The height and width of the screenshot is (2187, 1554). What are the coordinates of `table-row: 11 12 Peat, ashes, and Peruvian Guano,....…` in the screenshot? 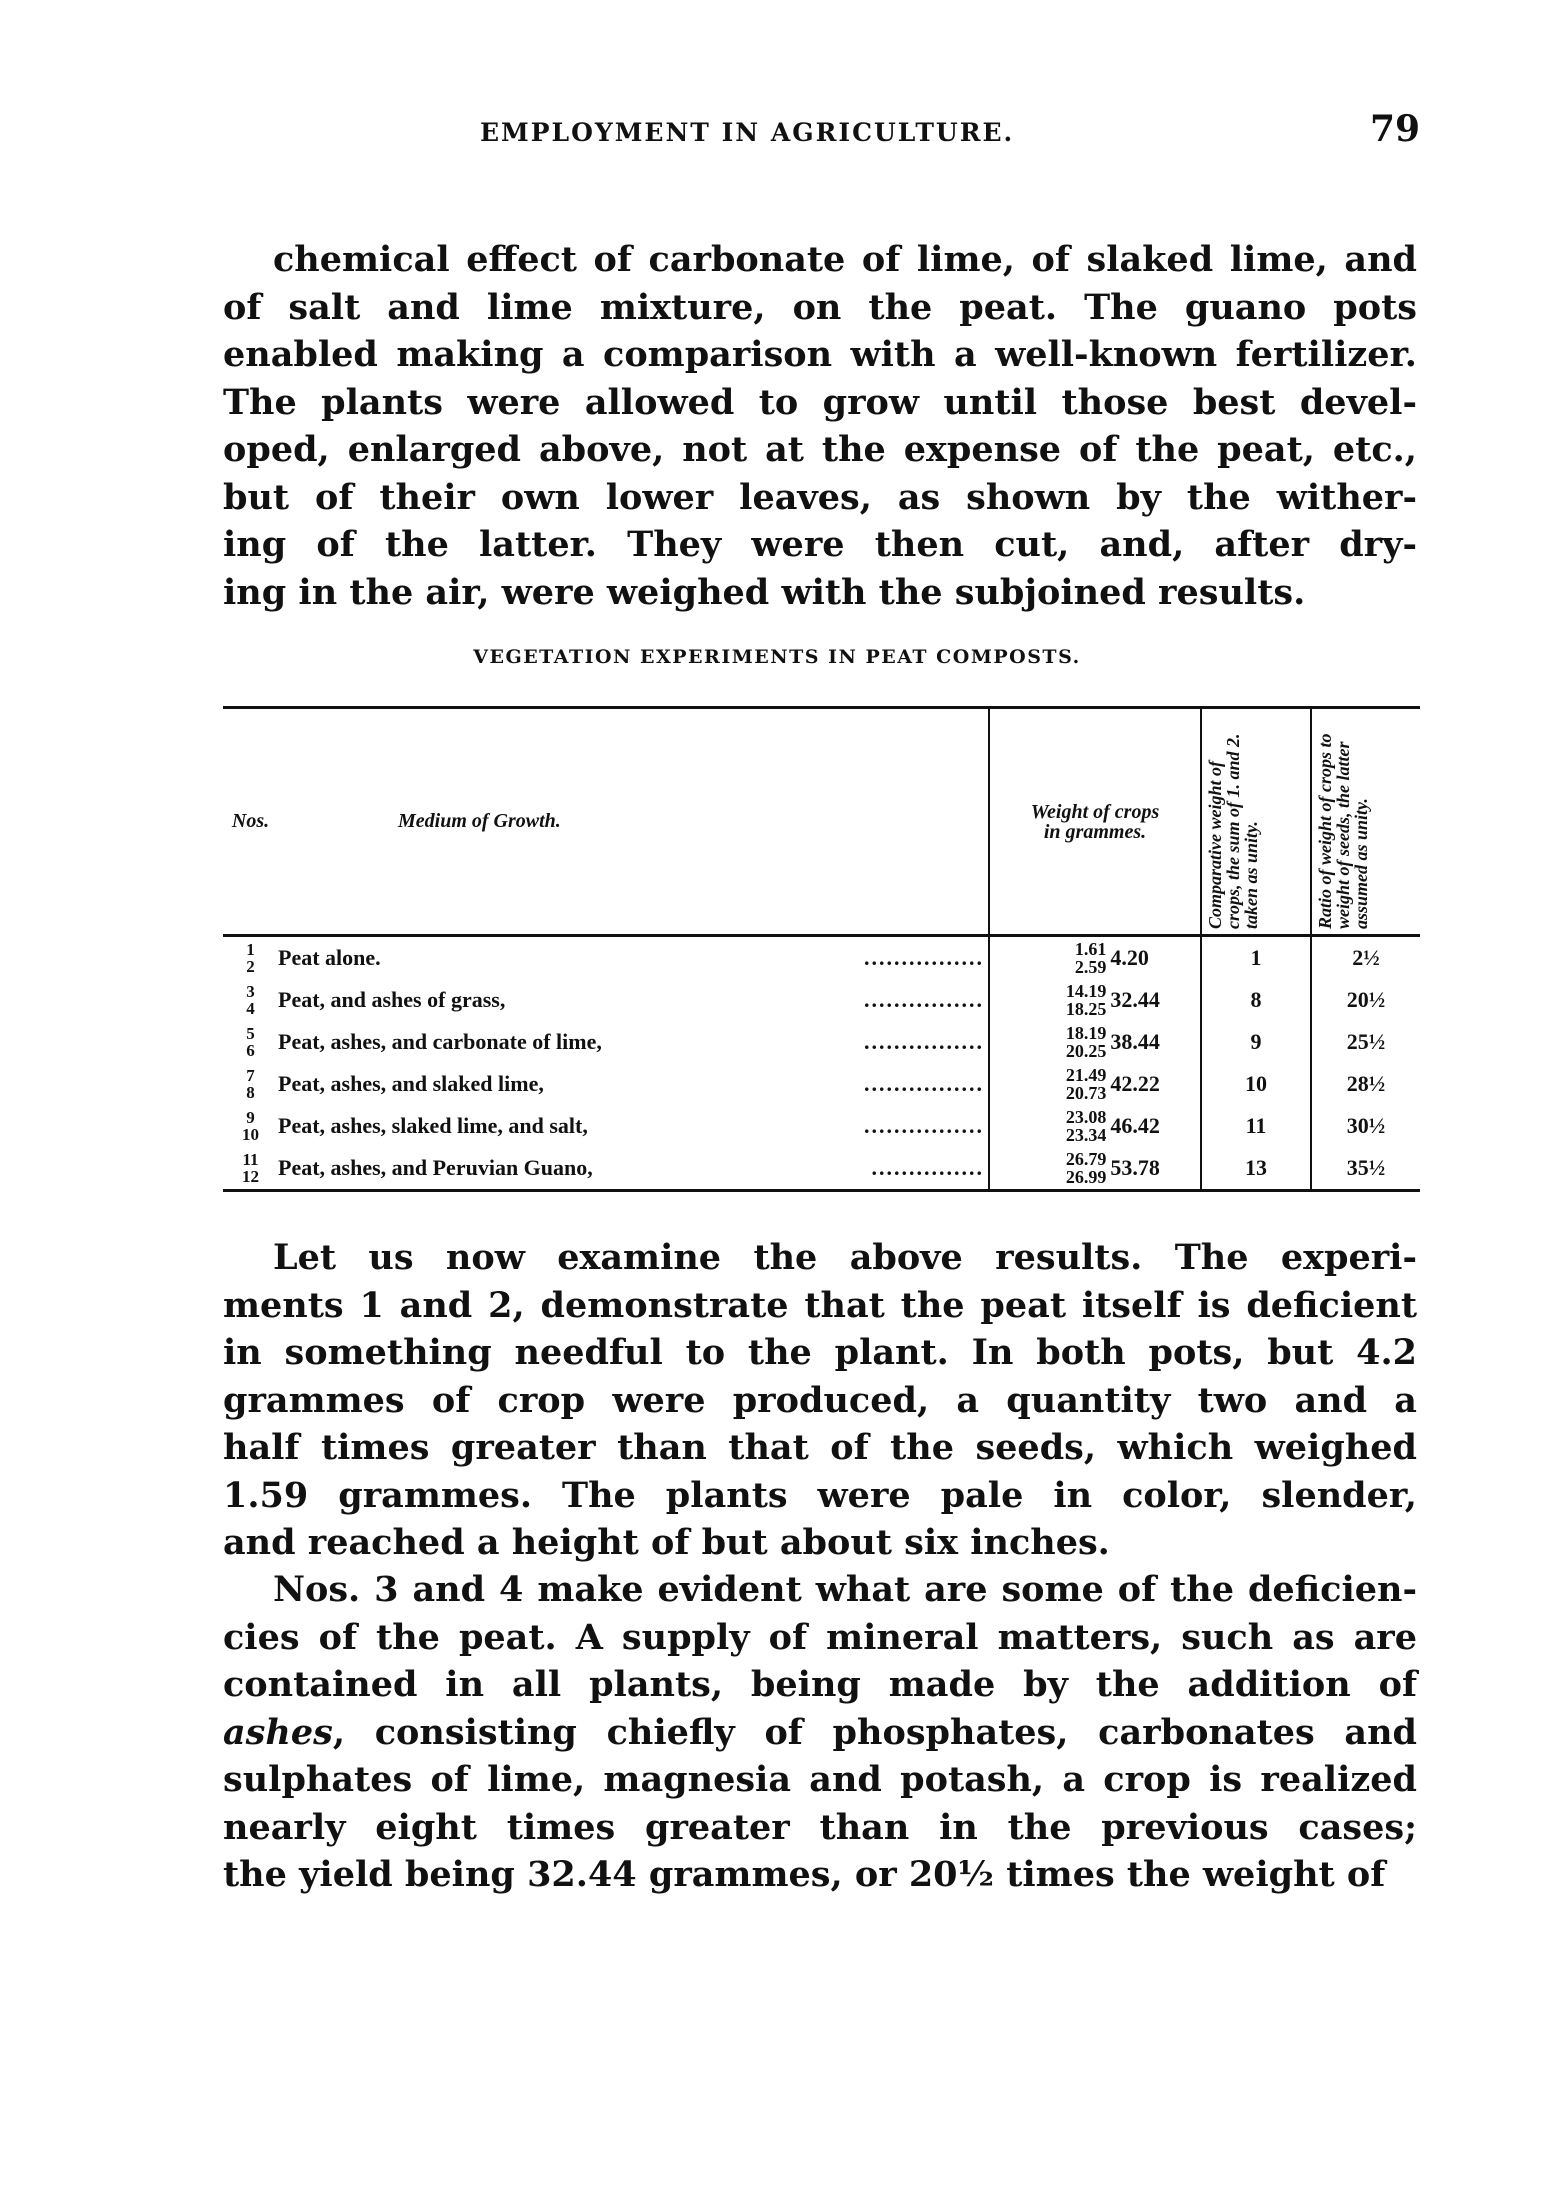 It's located at (821, 1169).